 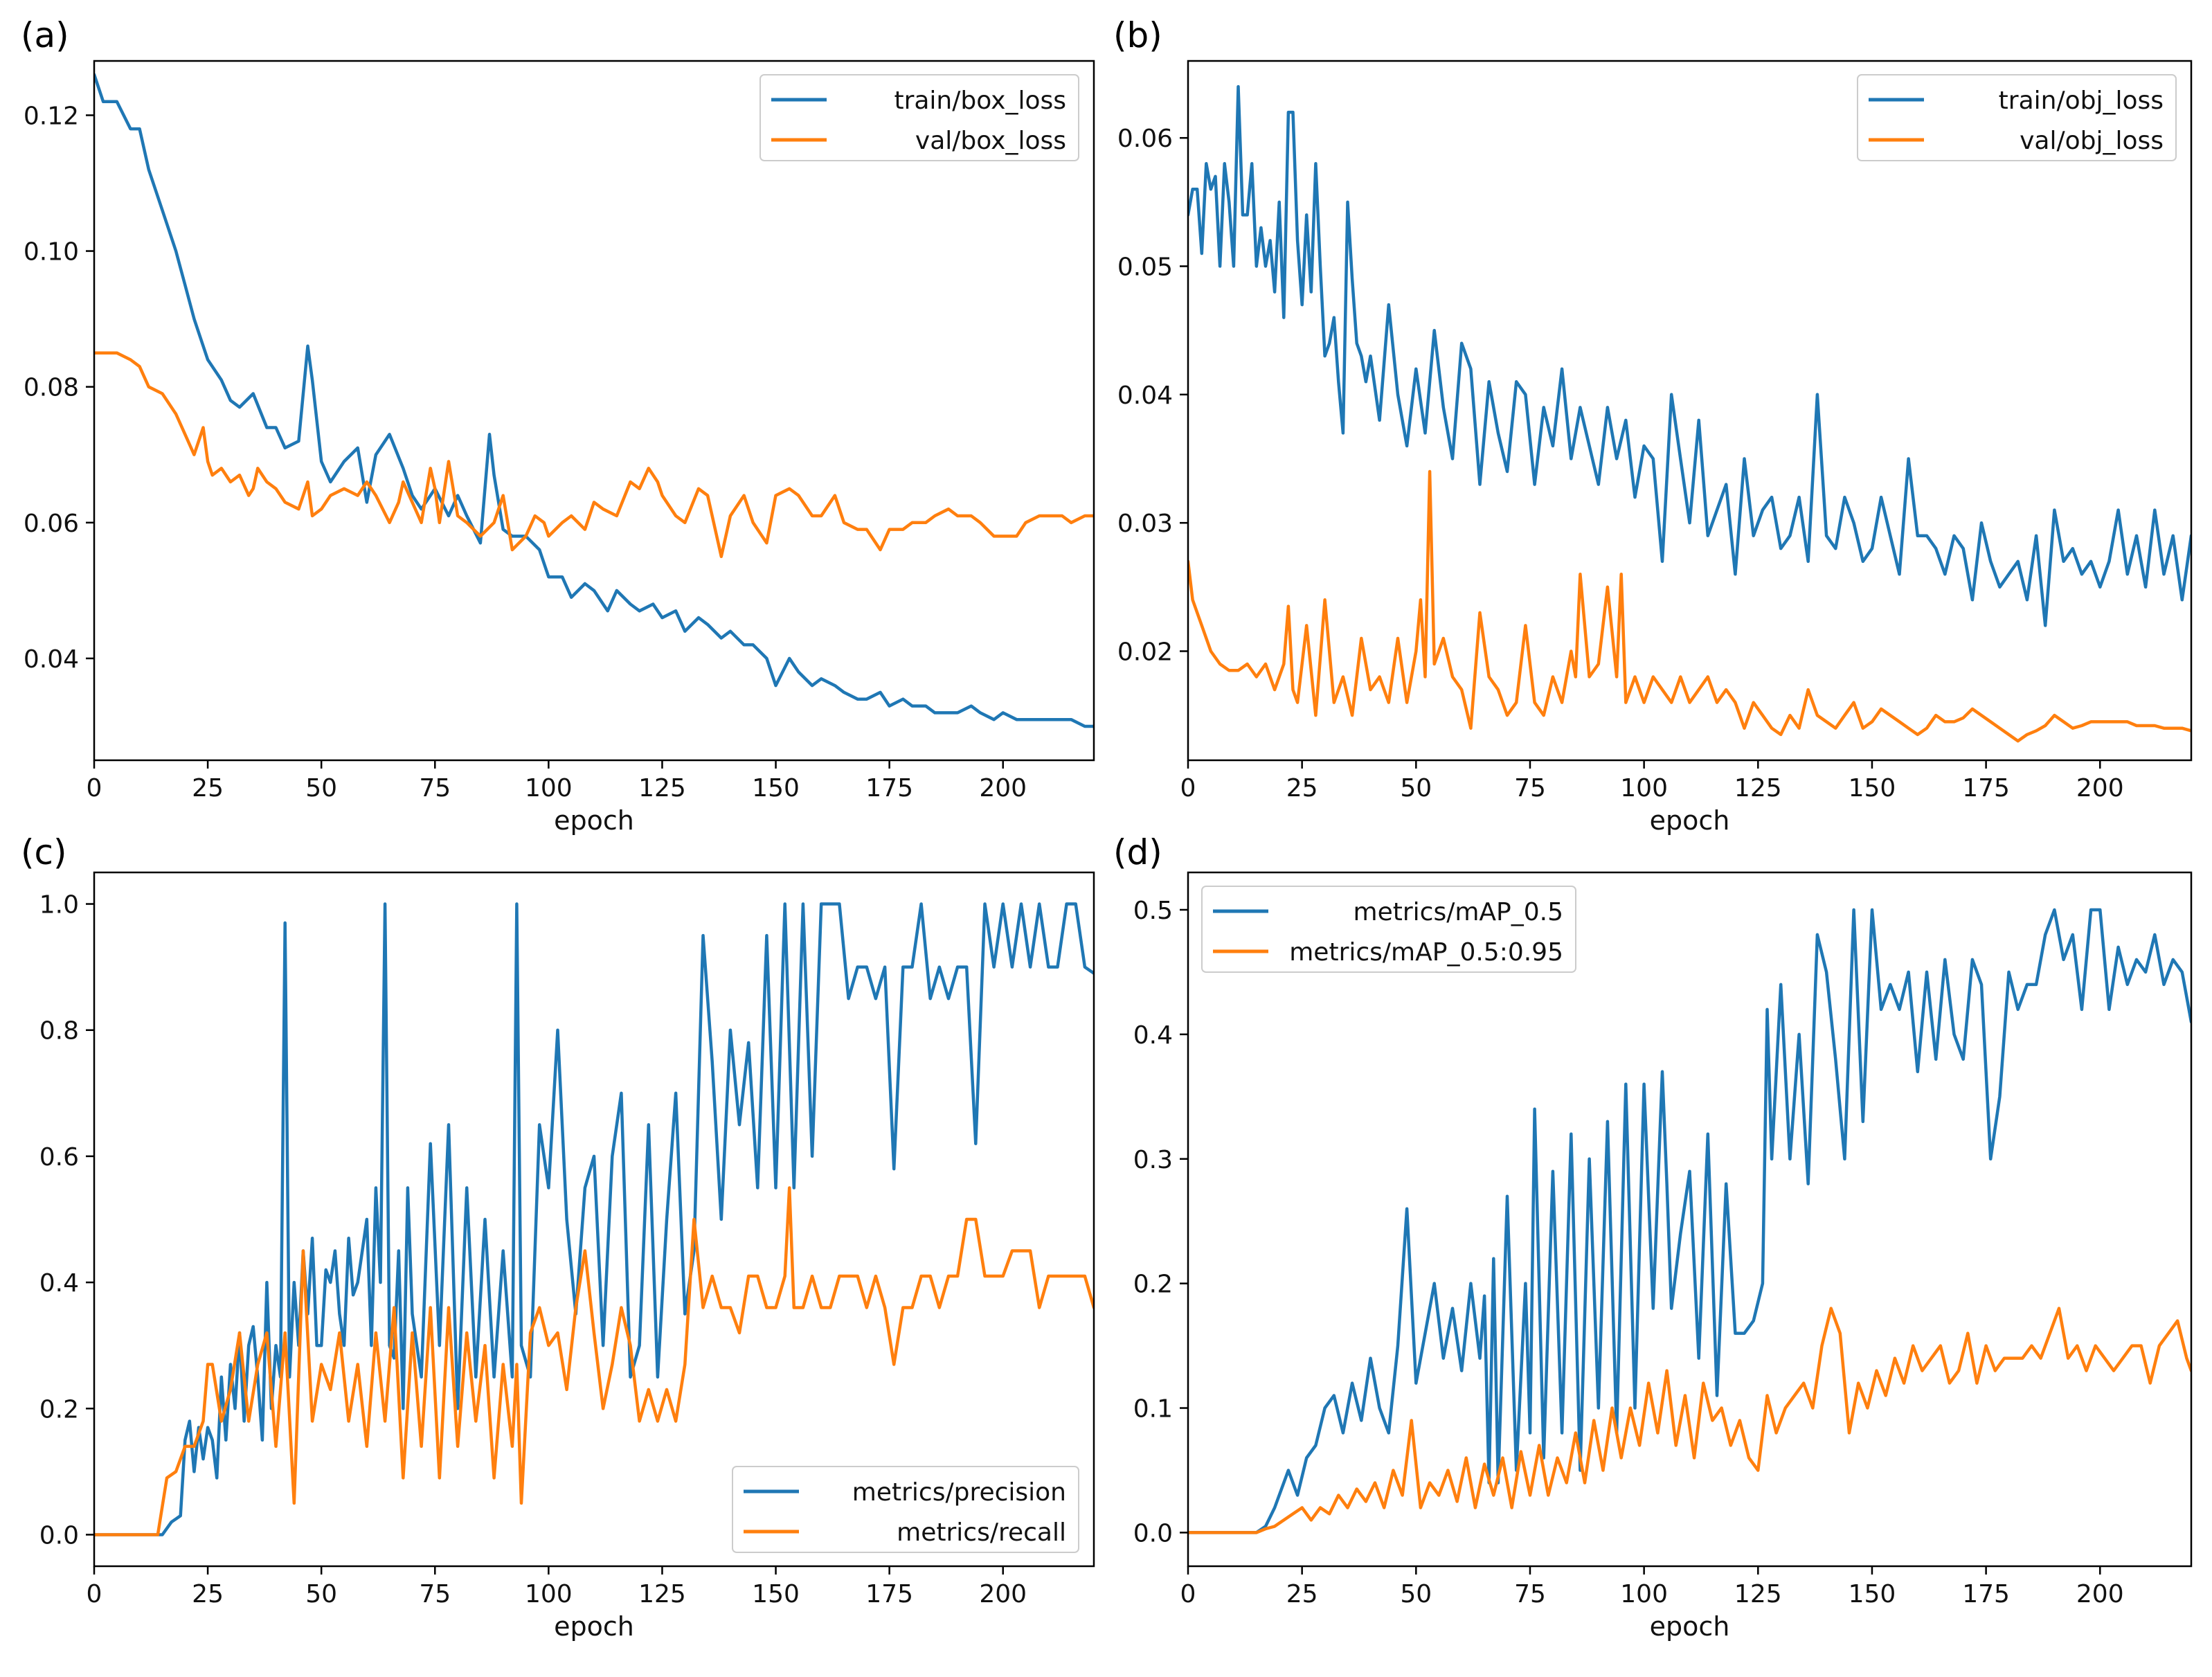 I want to click on panel-label: (a), so click(x=45, y=35).